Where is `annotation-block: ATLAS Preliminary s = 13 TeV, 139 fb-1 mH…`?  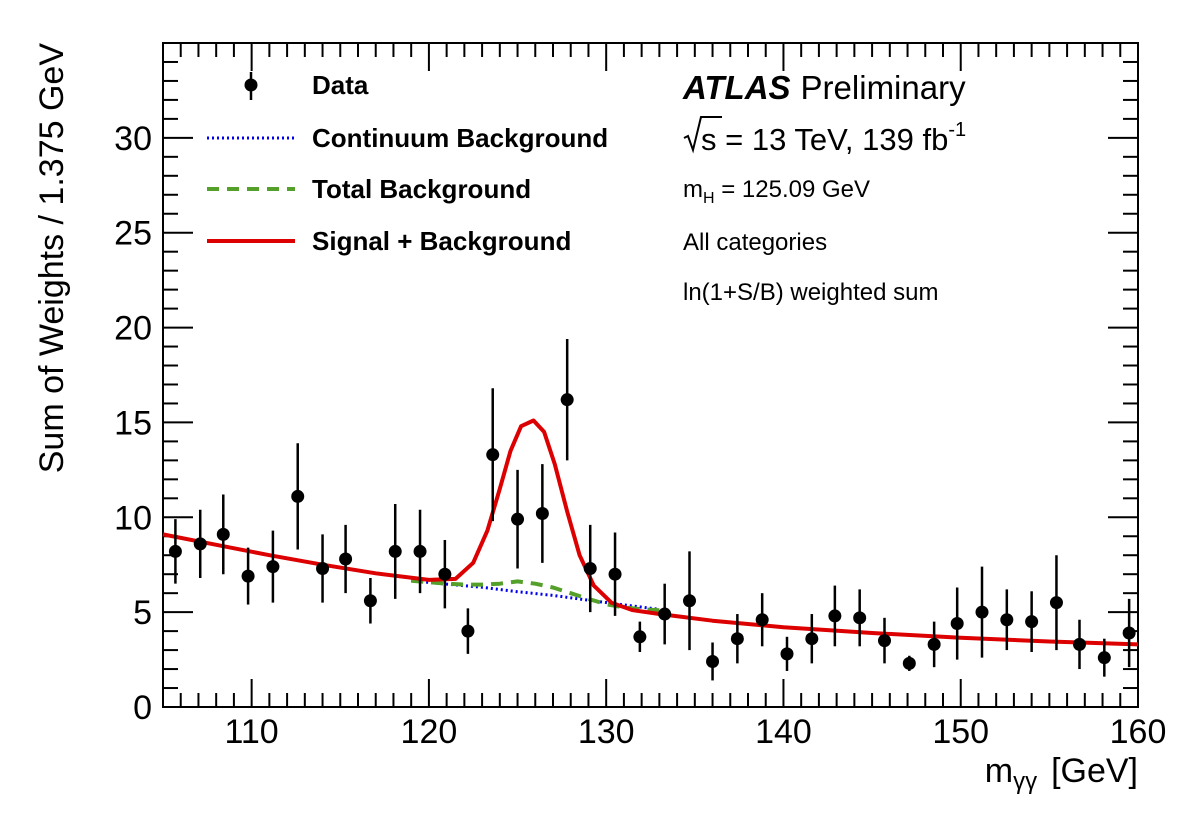 annotation-block: ATLAS Preliminary s = 13 TeV, 139 fb-1 mH… is located at coordinates (824, 187).